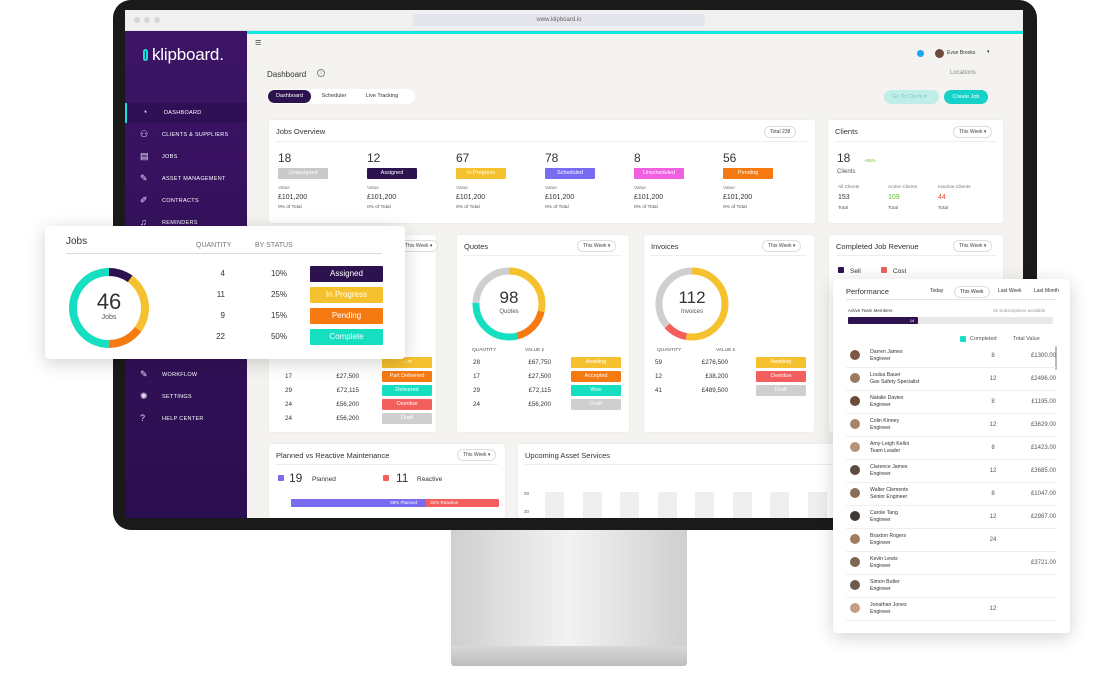 This screenshot has height=680, width=1116. Describe the element at coordinates (895, 382) in the screenshot. I see `member-role: Gas Safety Specialist` at that location.